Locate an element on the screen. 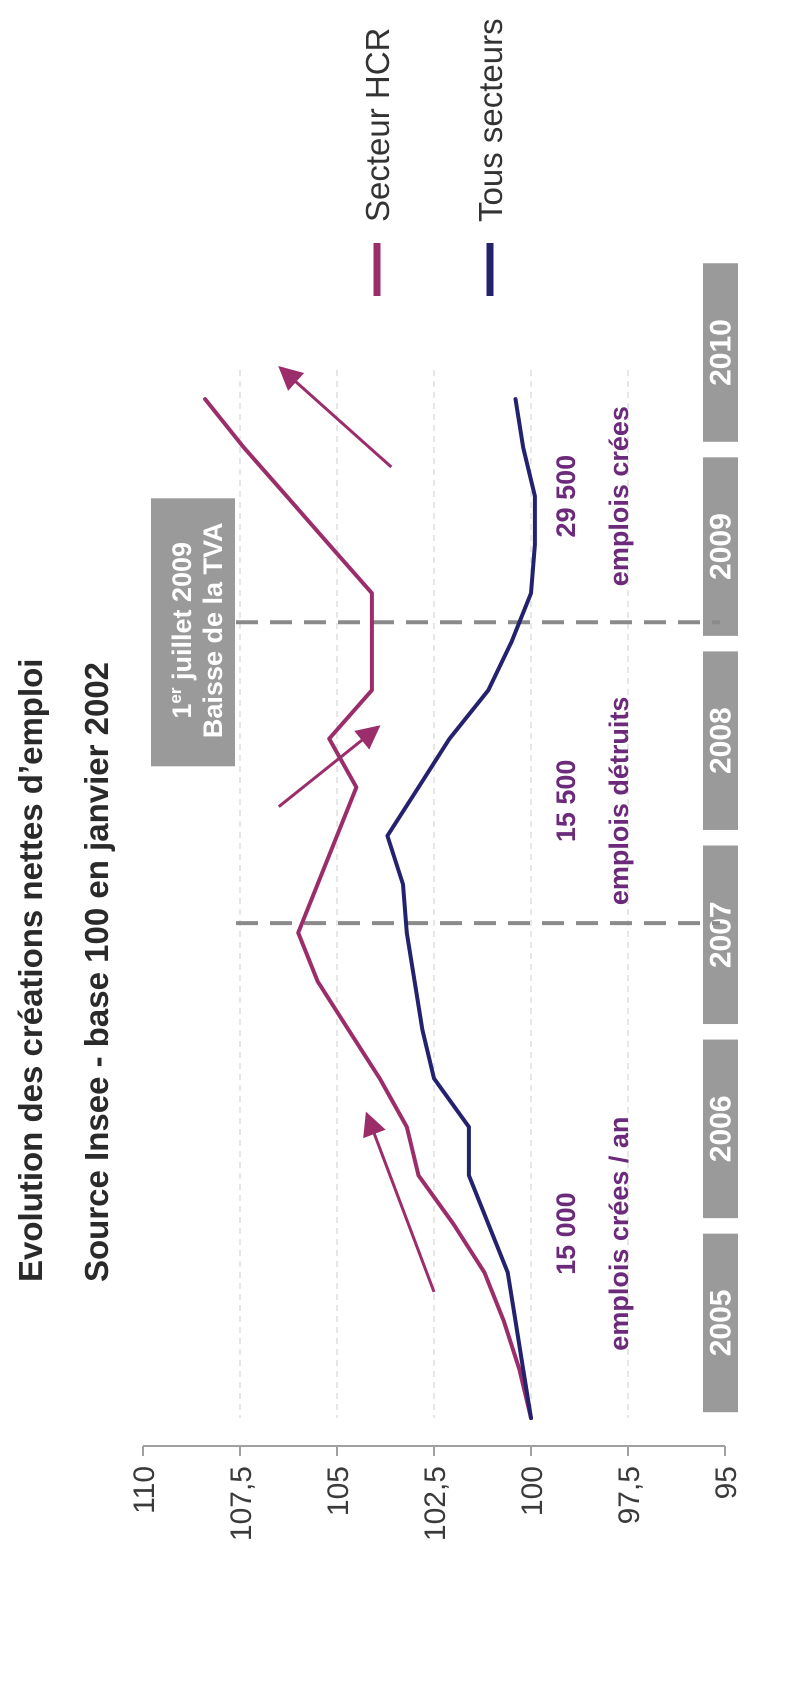  year-label: 2007 is located at coordinates (721, 934).